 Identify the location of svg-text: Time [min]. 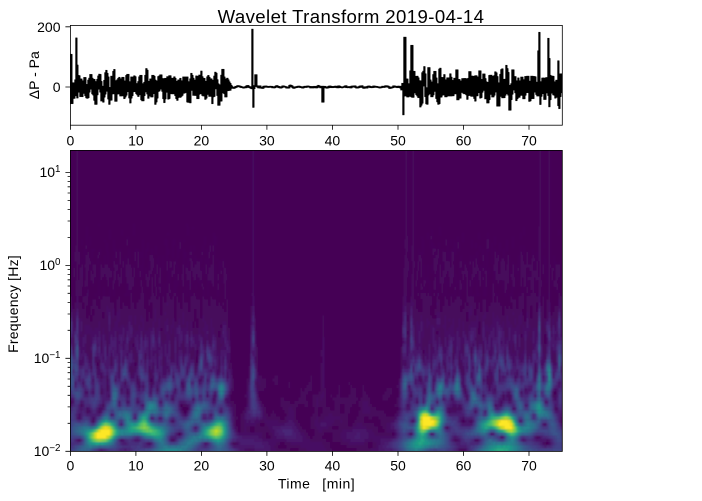
(316, 484).